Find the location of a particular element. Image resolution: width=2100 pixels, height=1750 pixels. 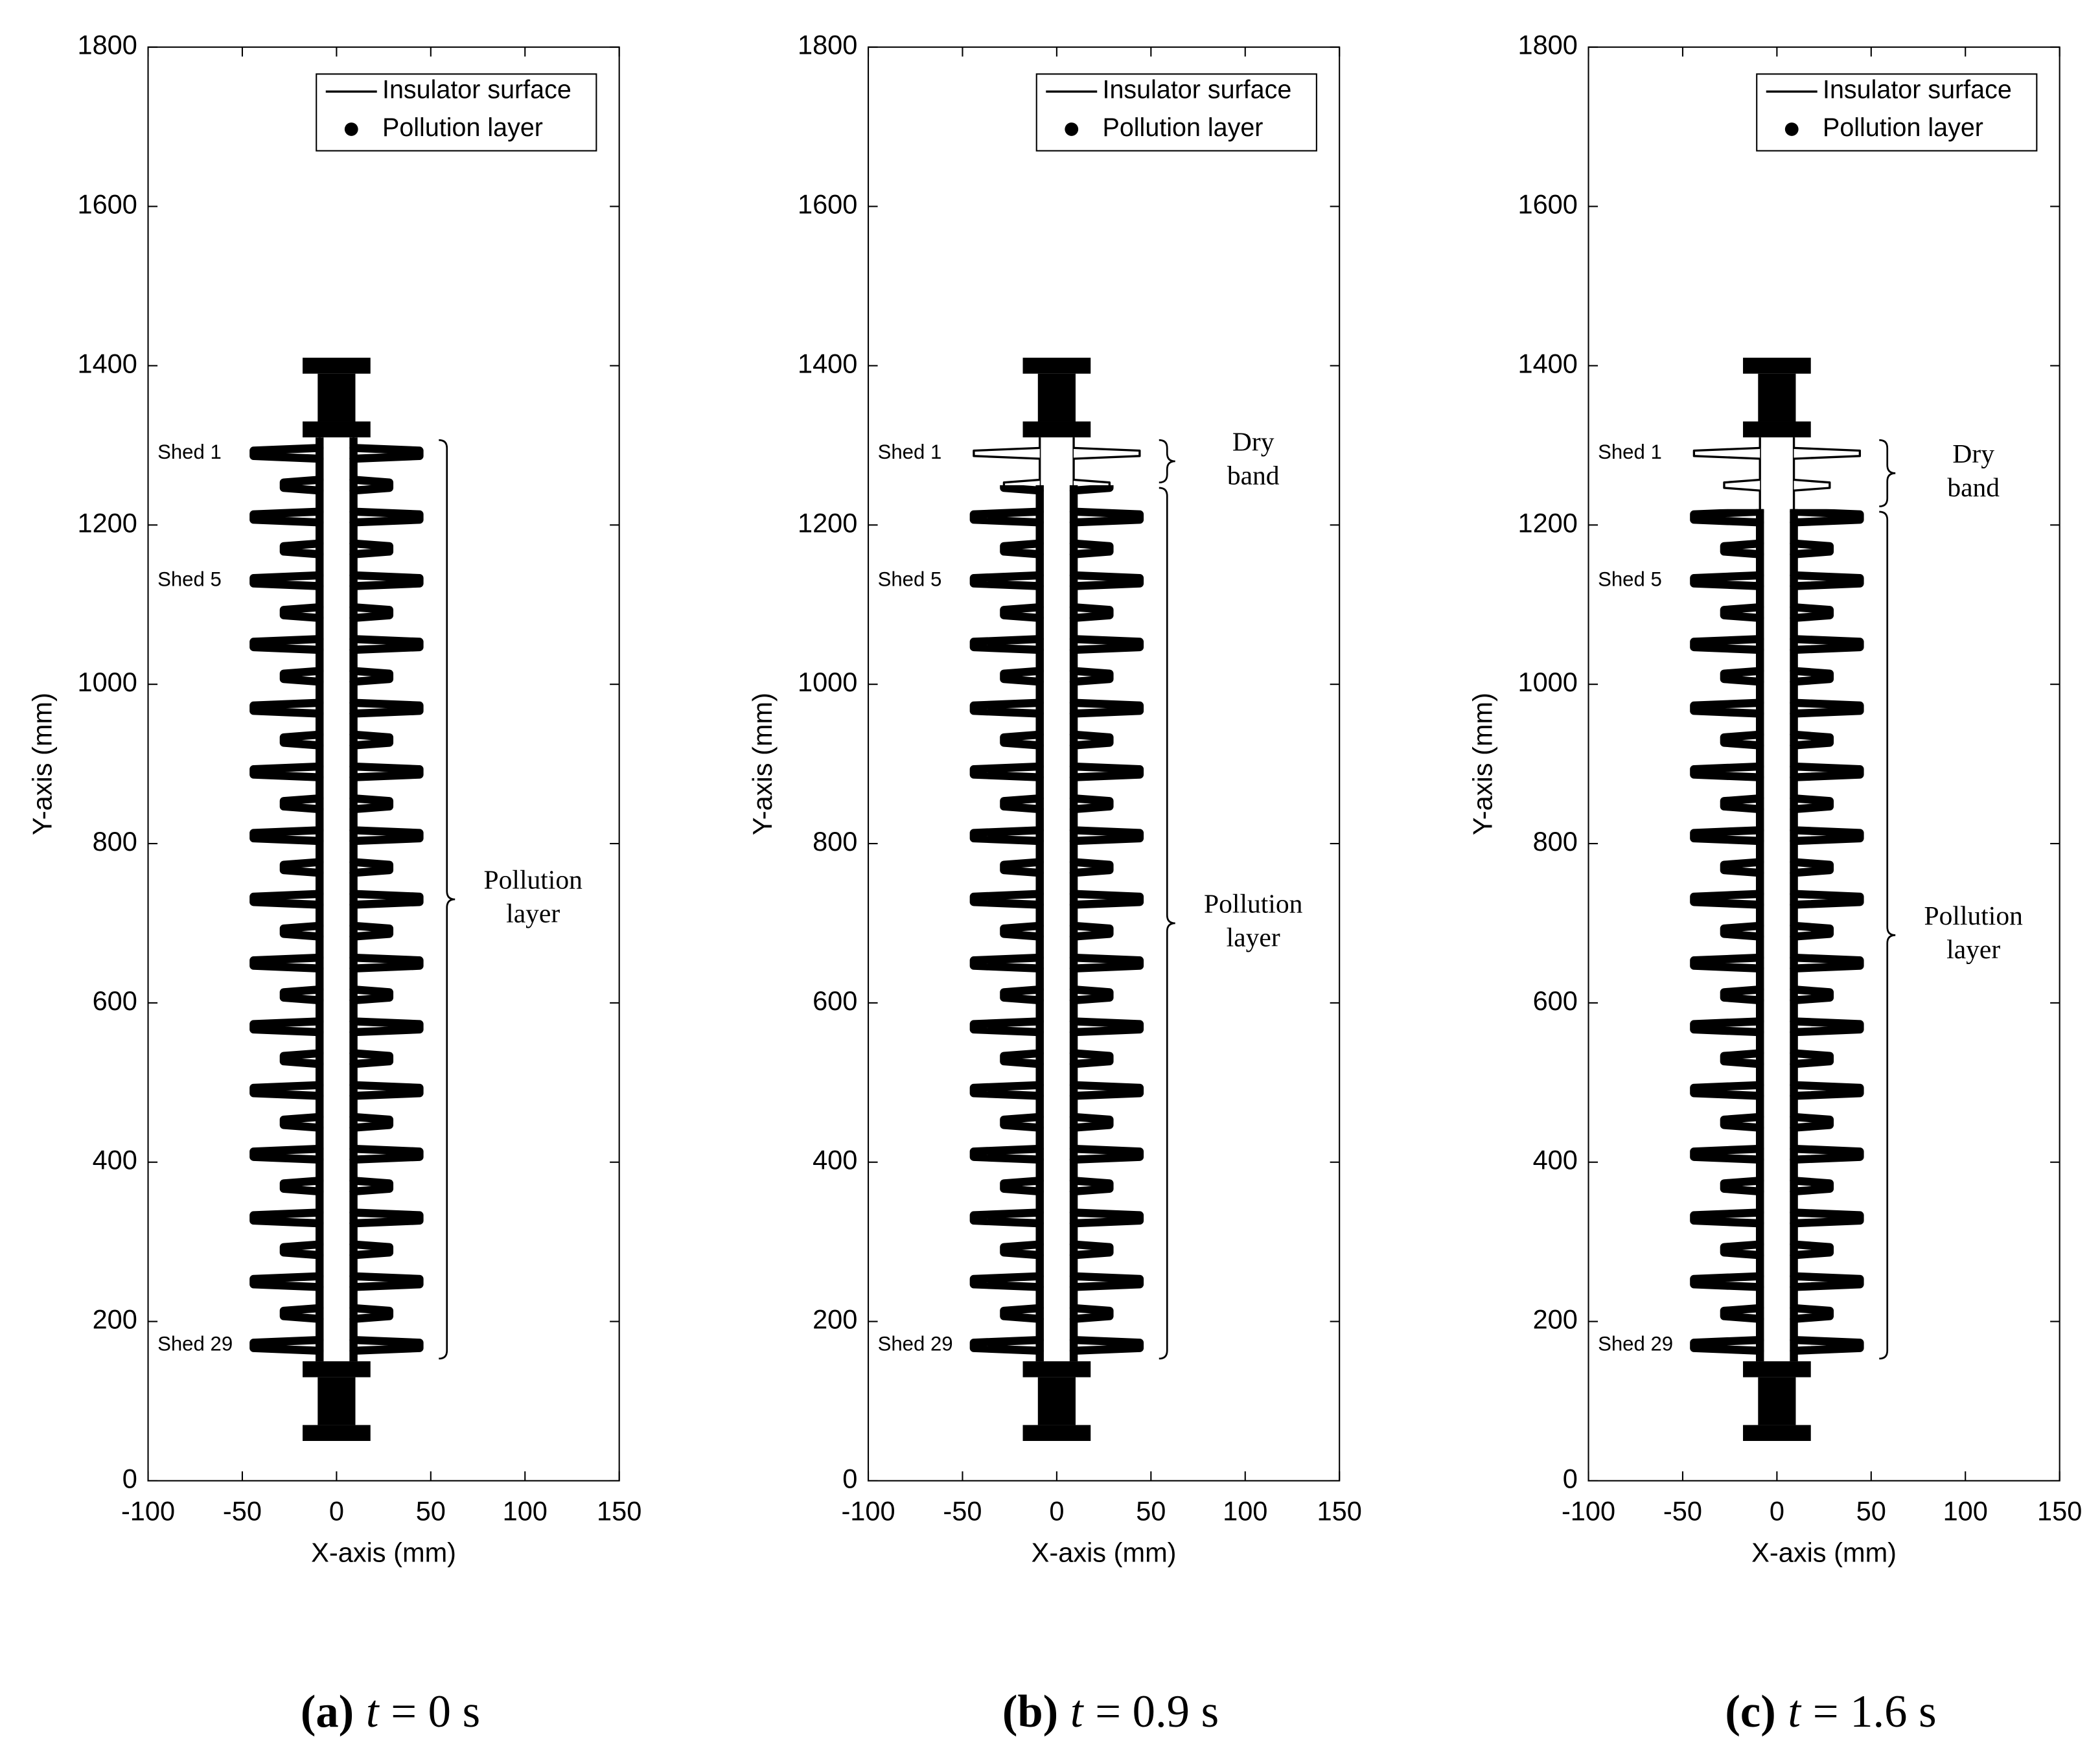

pollution-layer is located at coordinates (1777, 935).